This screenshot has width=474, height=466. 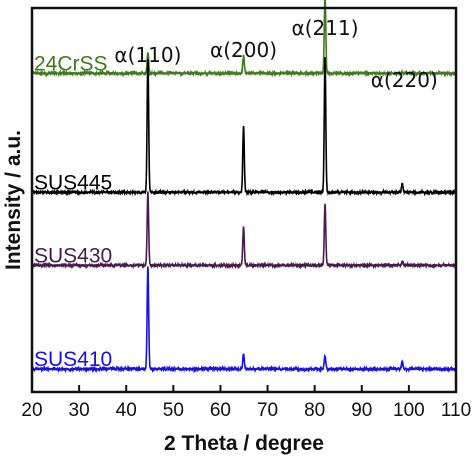 I want to click on x-tick-label: 70, so click(x=267, y=410).